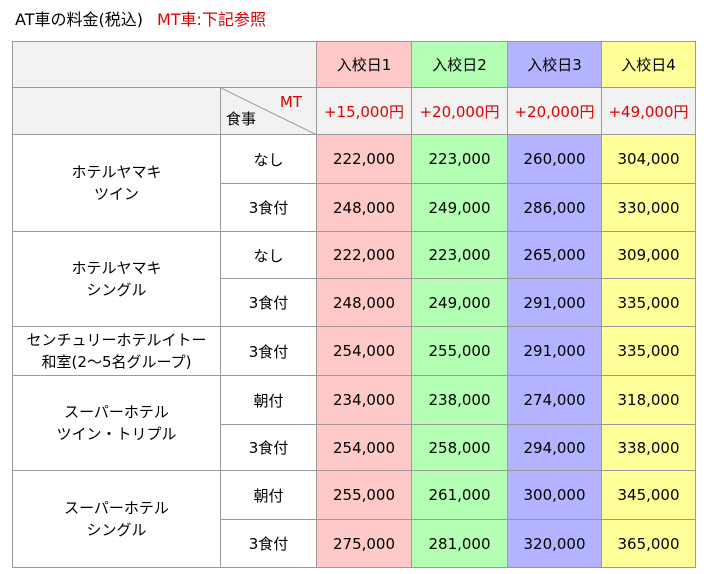 The width and height of the screenshot is (708, 574). Describe the element at coordinates (116, 194) in the screenshot. I see `hotel-name-line2: ツイン` at that location.